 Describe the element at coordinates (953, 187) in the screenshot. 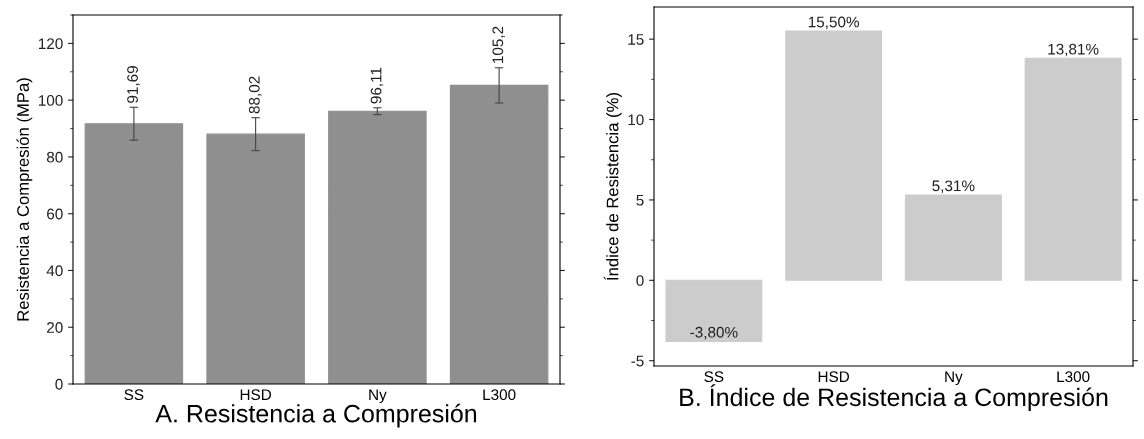

I see `data-label: 5,31%` at that location.